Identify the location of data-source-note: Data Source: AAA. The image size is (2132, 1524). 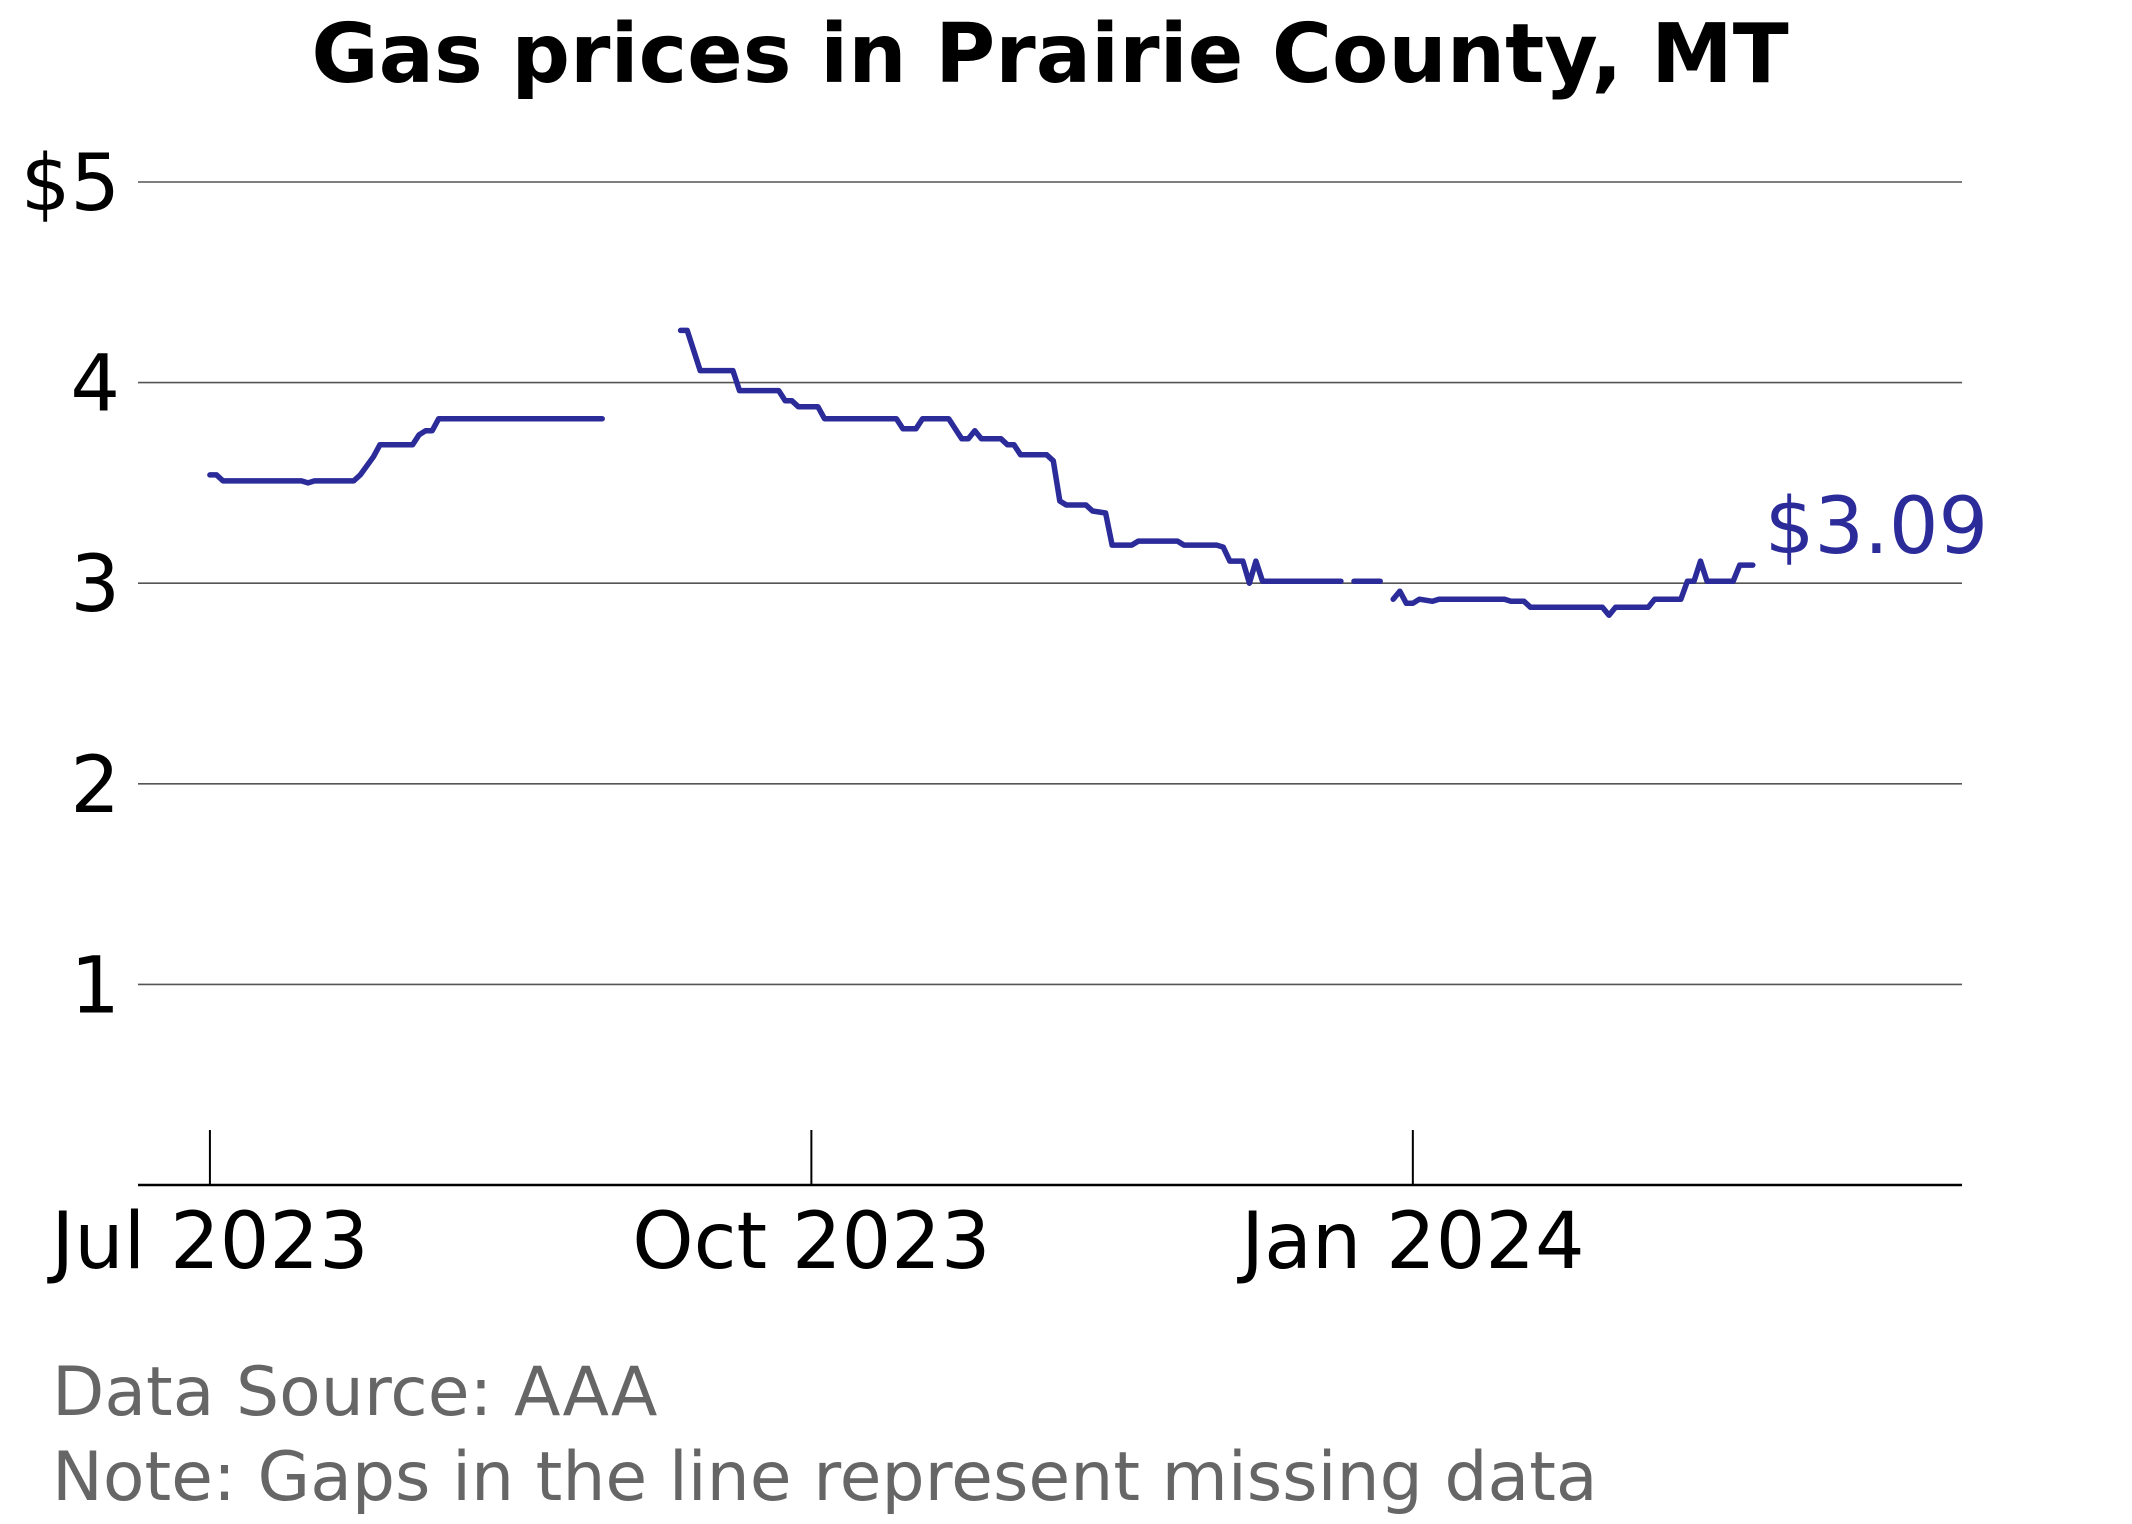
(354, 1392).